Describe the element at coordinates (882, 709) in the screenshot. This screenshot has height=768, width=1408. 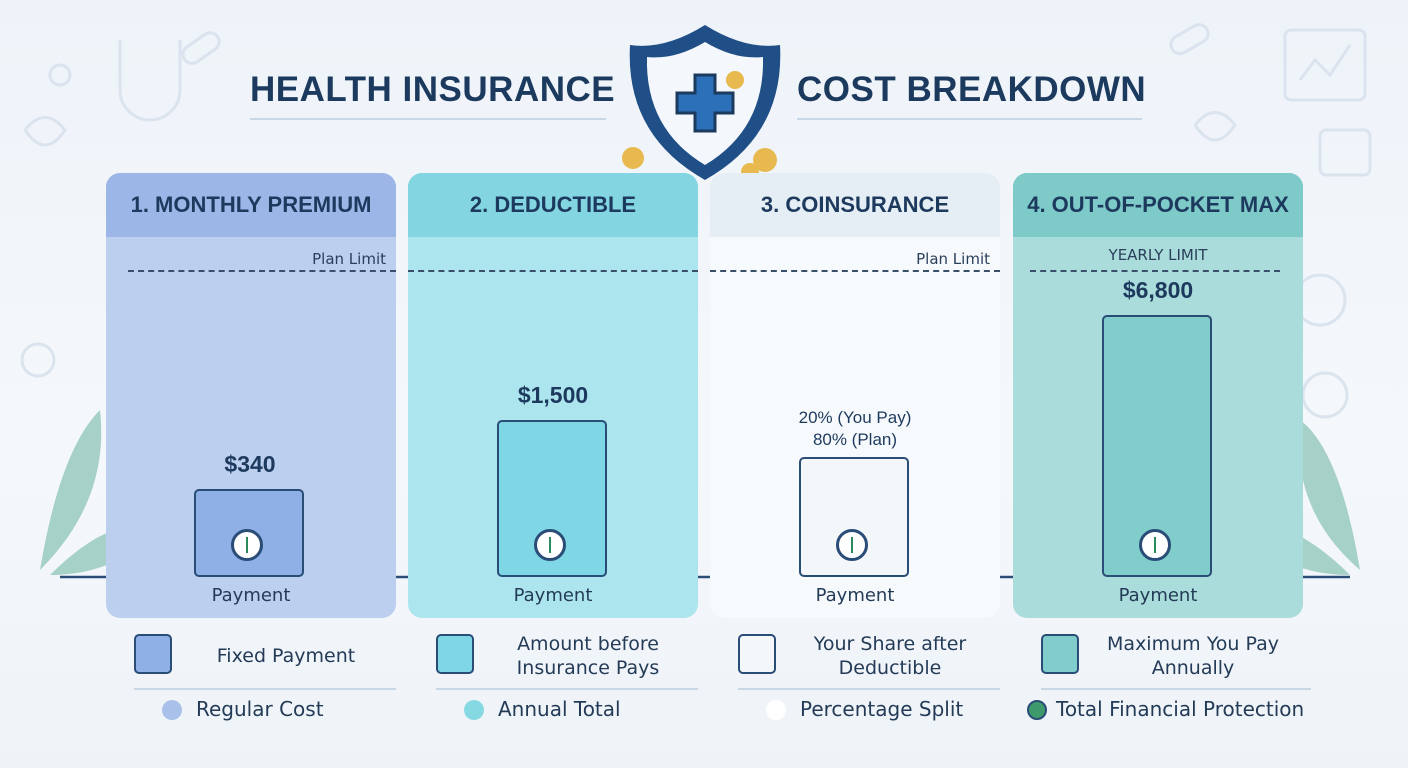
I see `legend-label: Percentage Split` at that location.